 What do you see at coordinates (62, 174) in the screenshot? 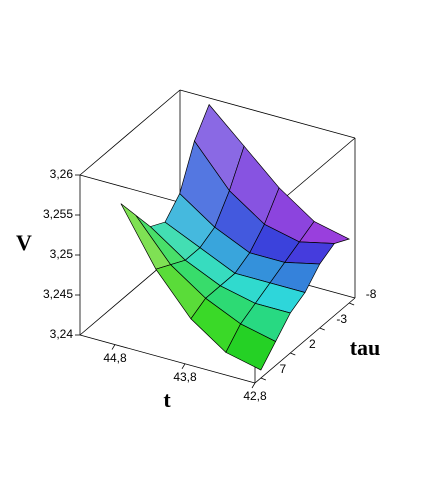
I see `z-tick-label: 3,26` at bounding box center [62, 174].